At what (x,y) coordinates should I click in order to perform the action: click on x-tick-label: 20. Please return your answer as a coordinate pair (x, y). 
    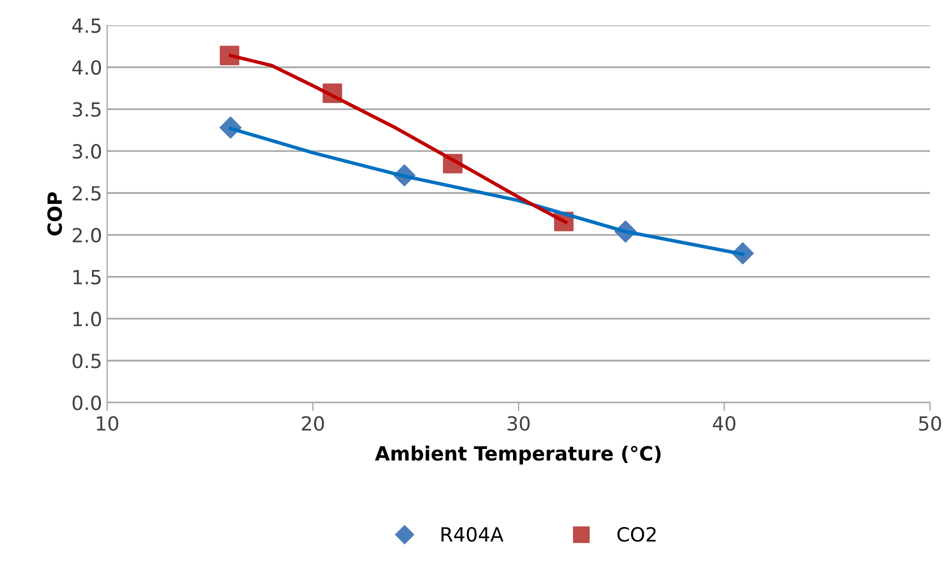
    Looking at the image, I should click on (313, 423).